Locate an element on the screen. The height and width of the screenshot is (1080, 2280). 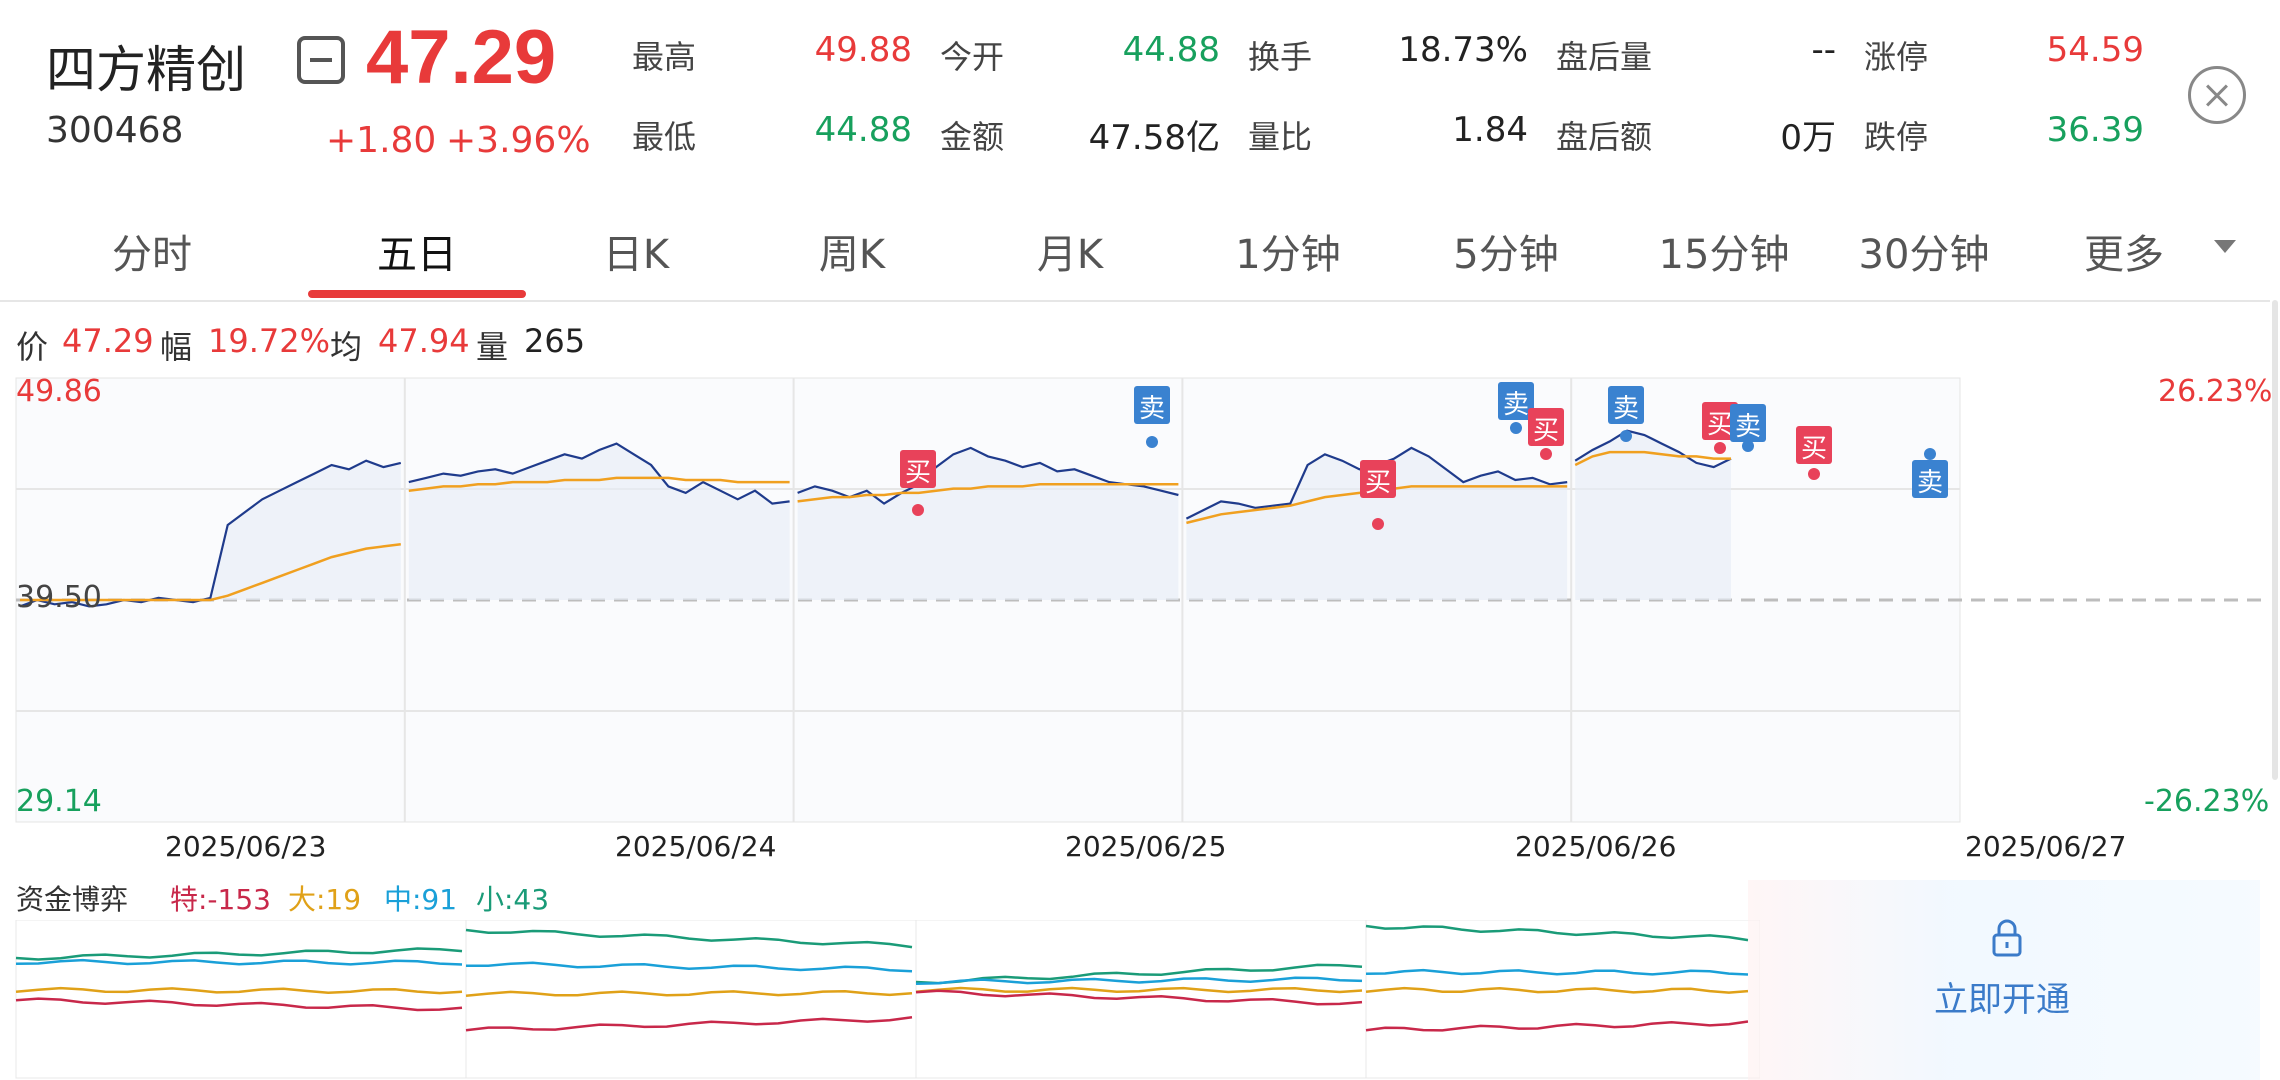
fund-flow-item: 大:19 is located at coordinates (325, 899).